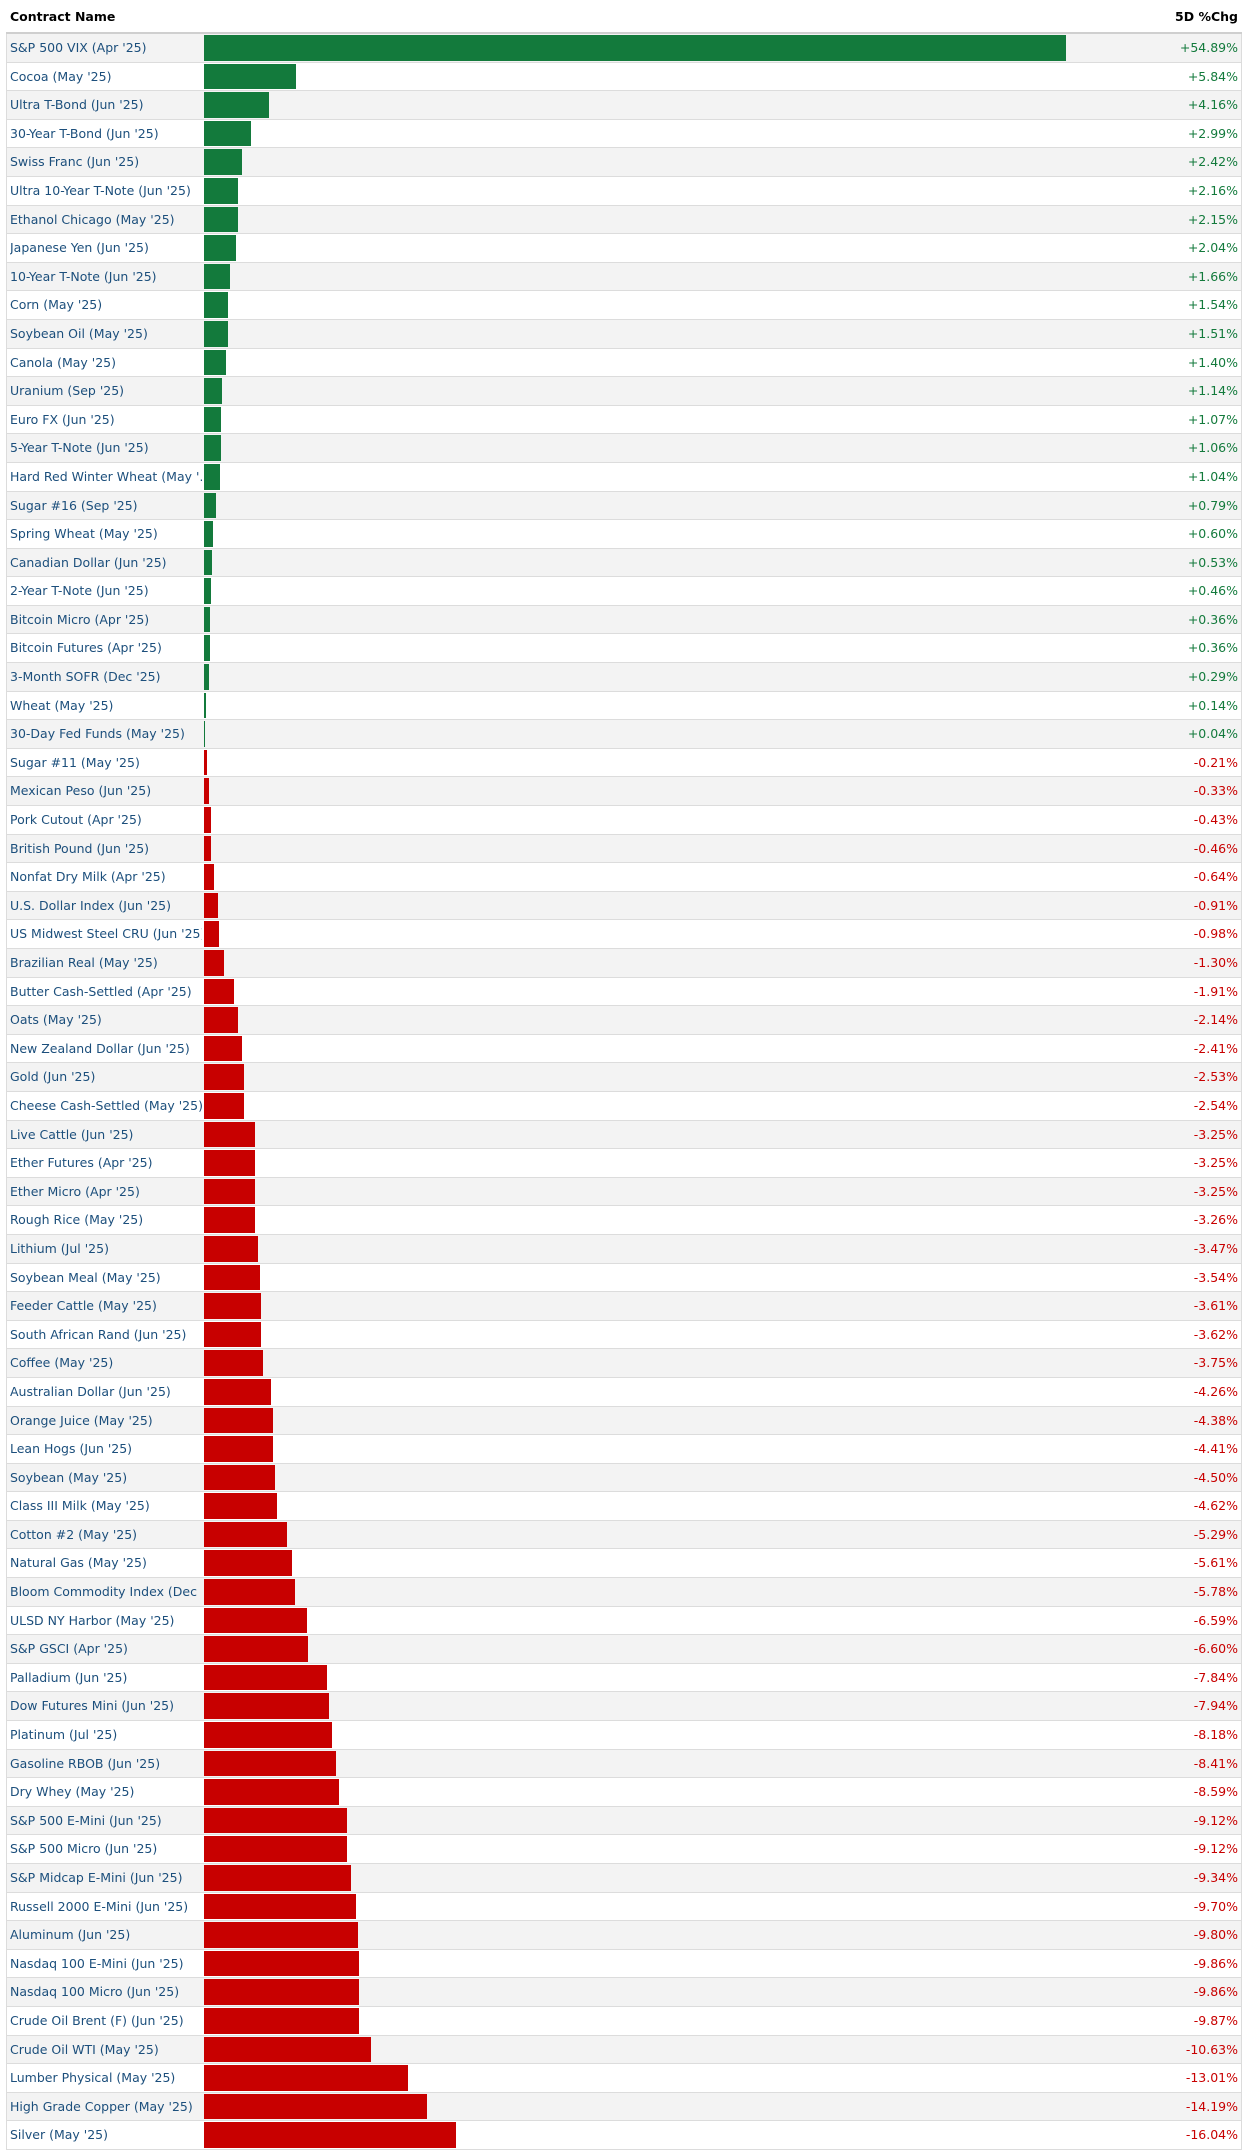  I want to click on table-row: Bloom Commodity Index (Dec '… -5.78%, so click(624, 1592).